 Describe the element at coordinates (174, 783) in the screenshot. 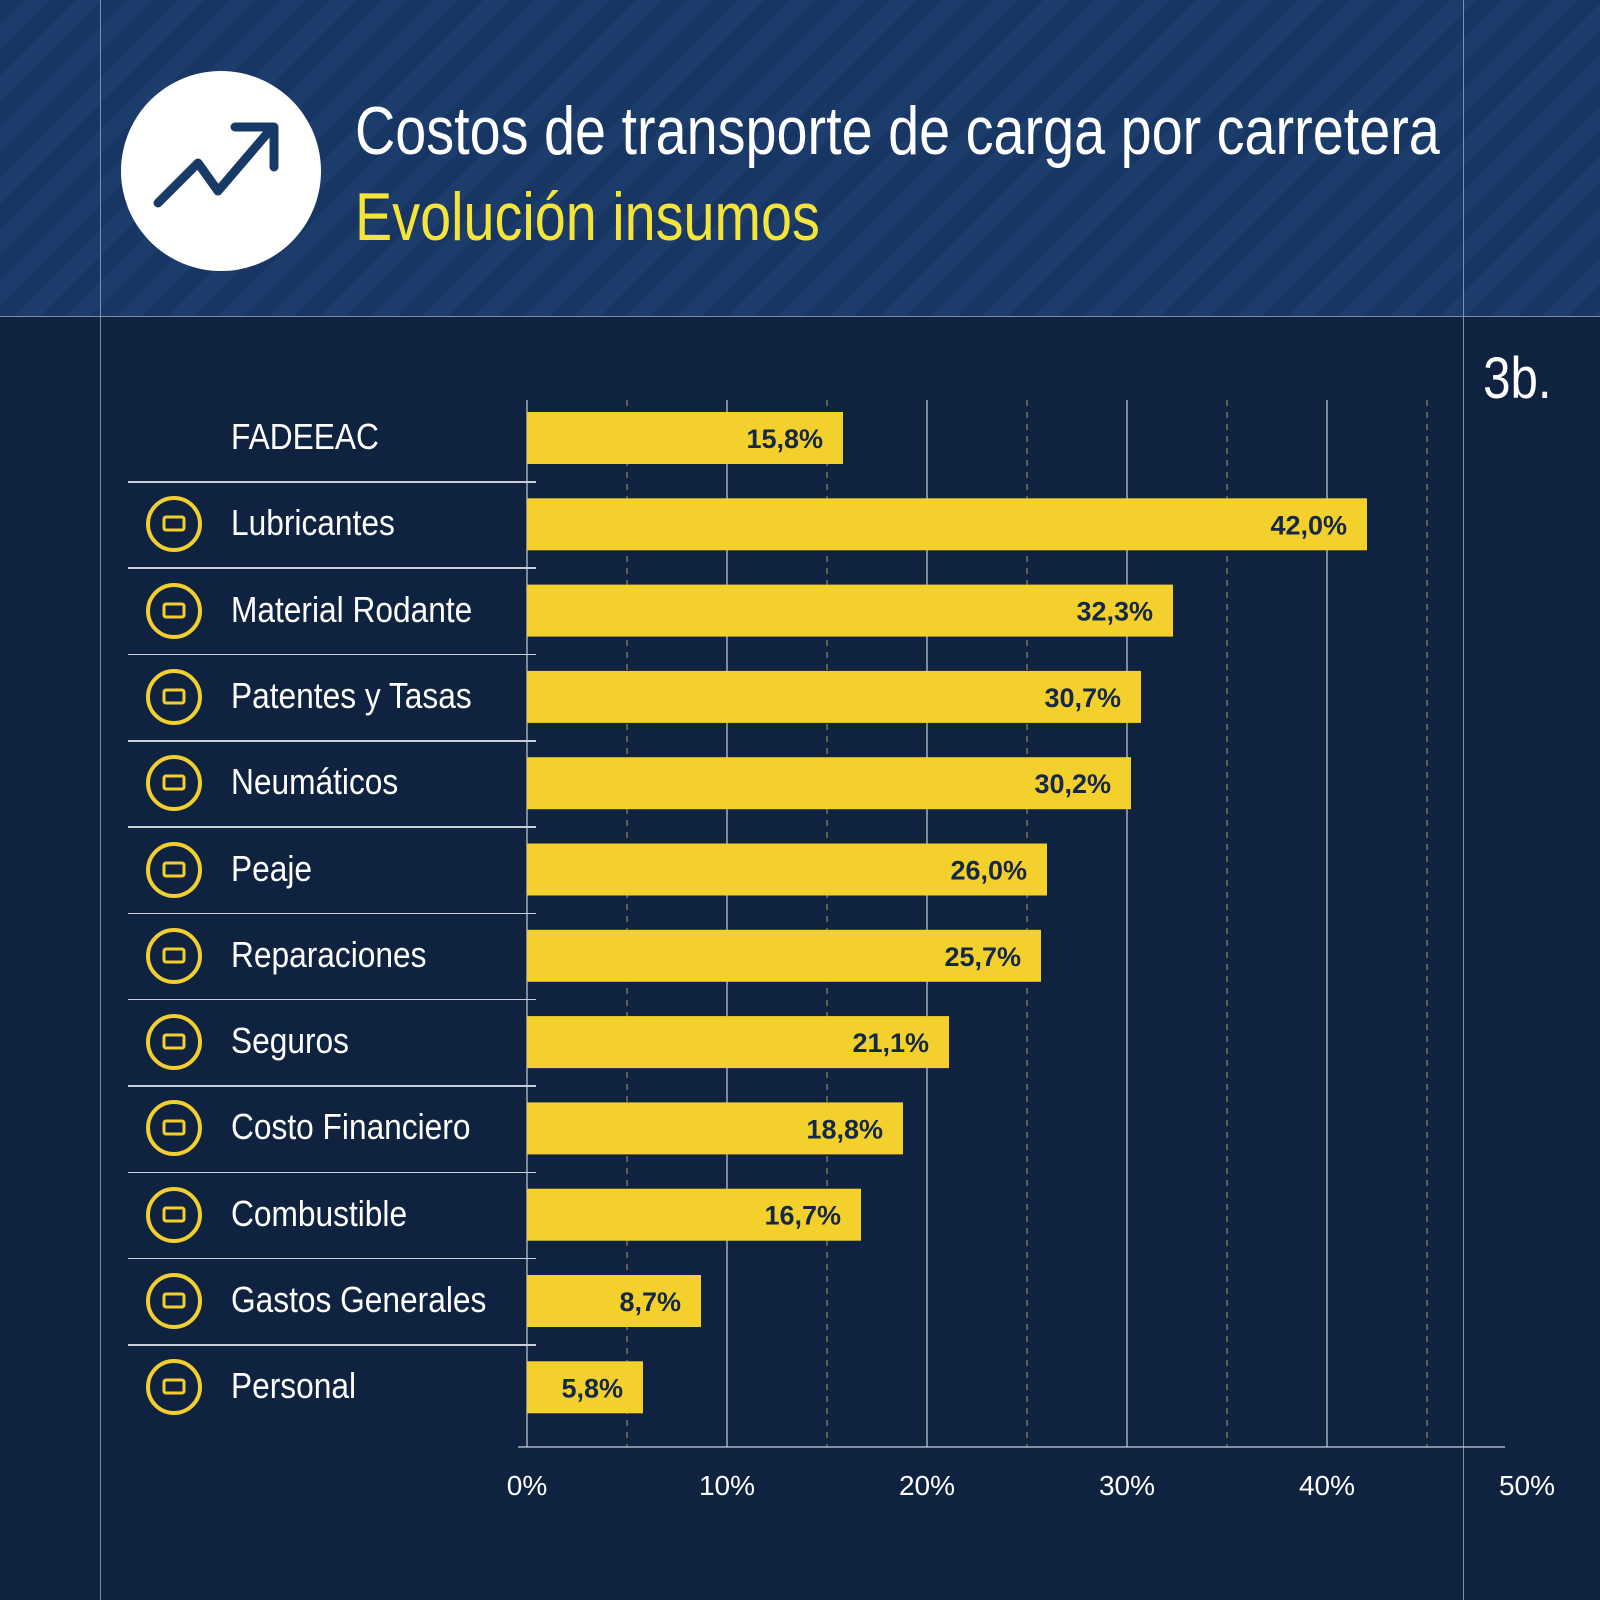

I see `tire-icon` at that location.